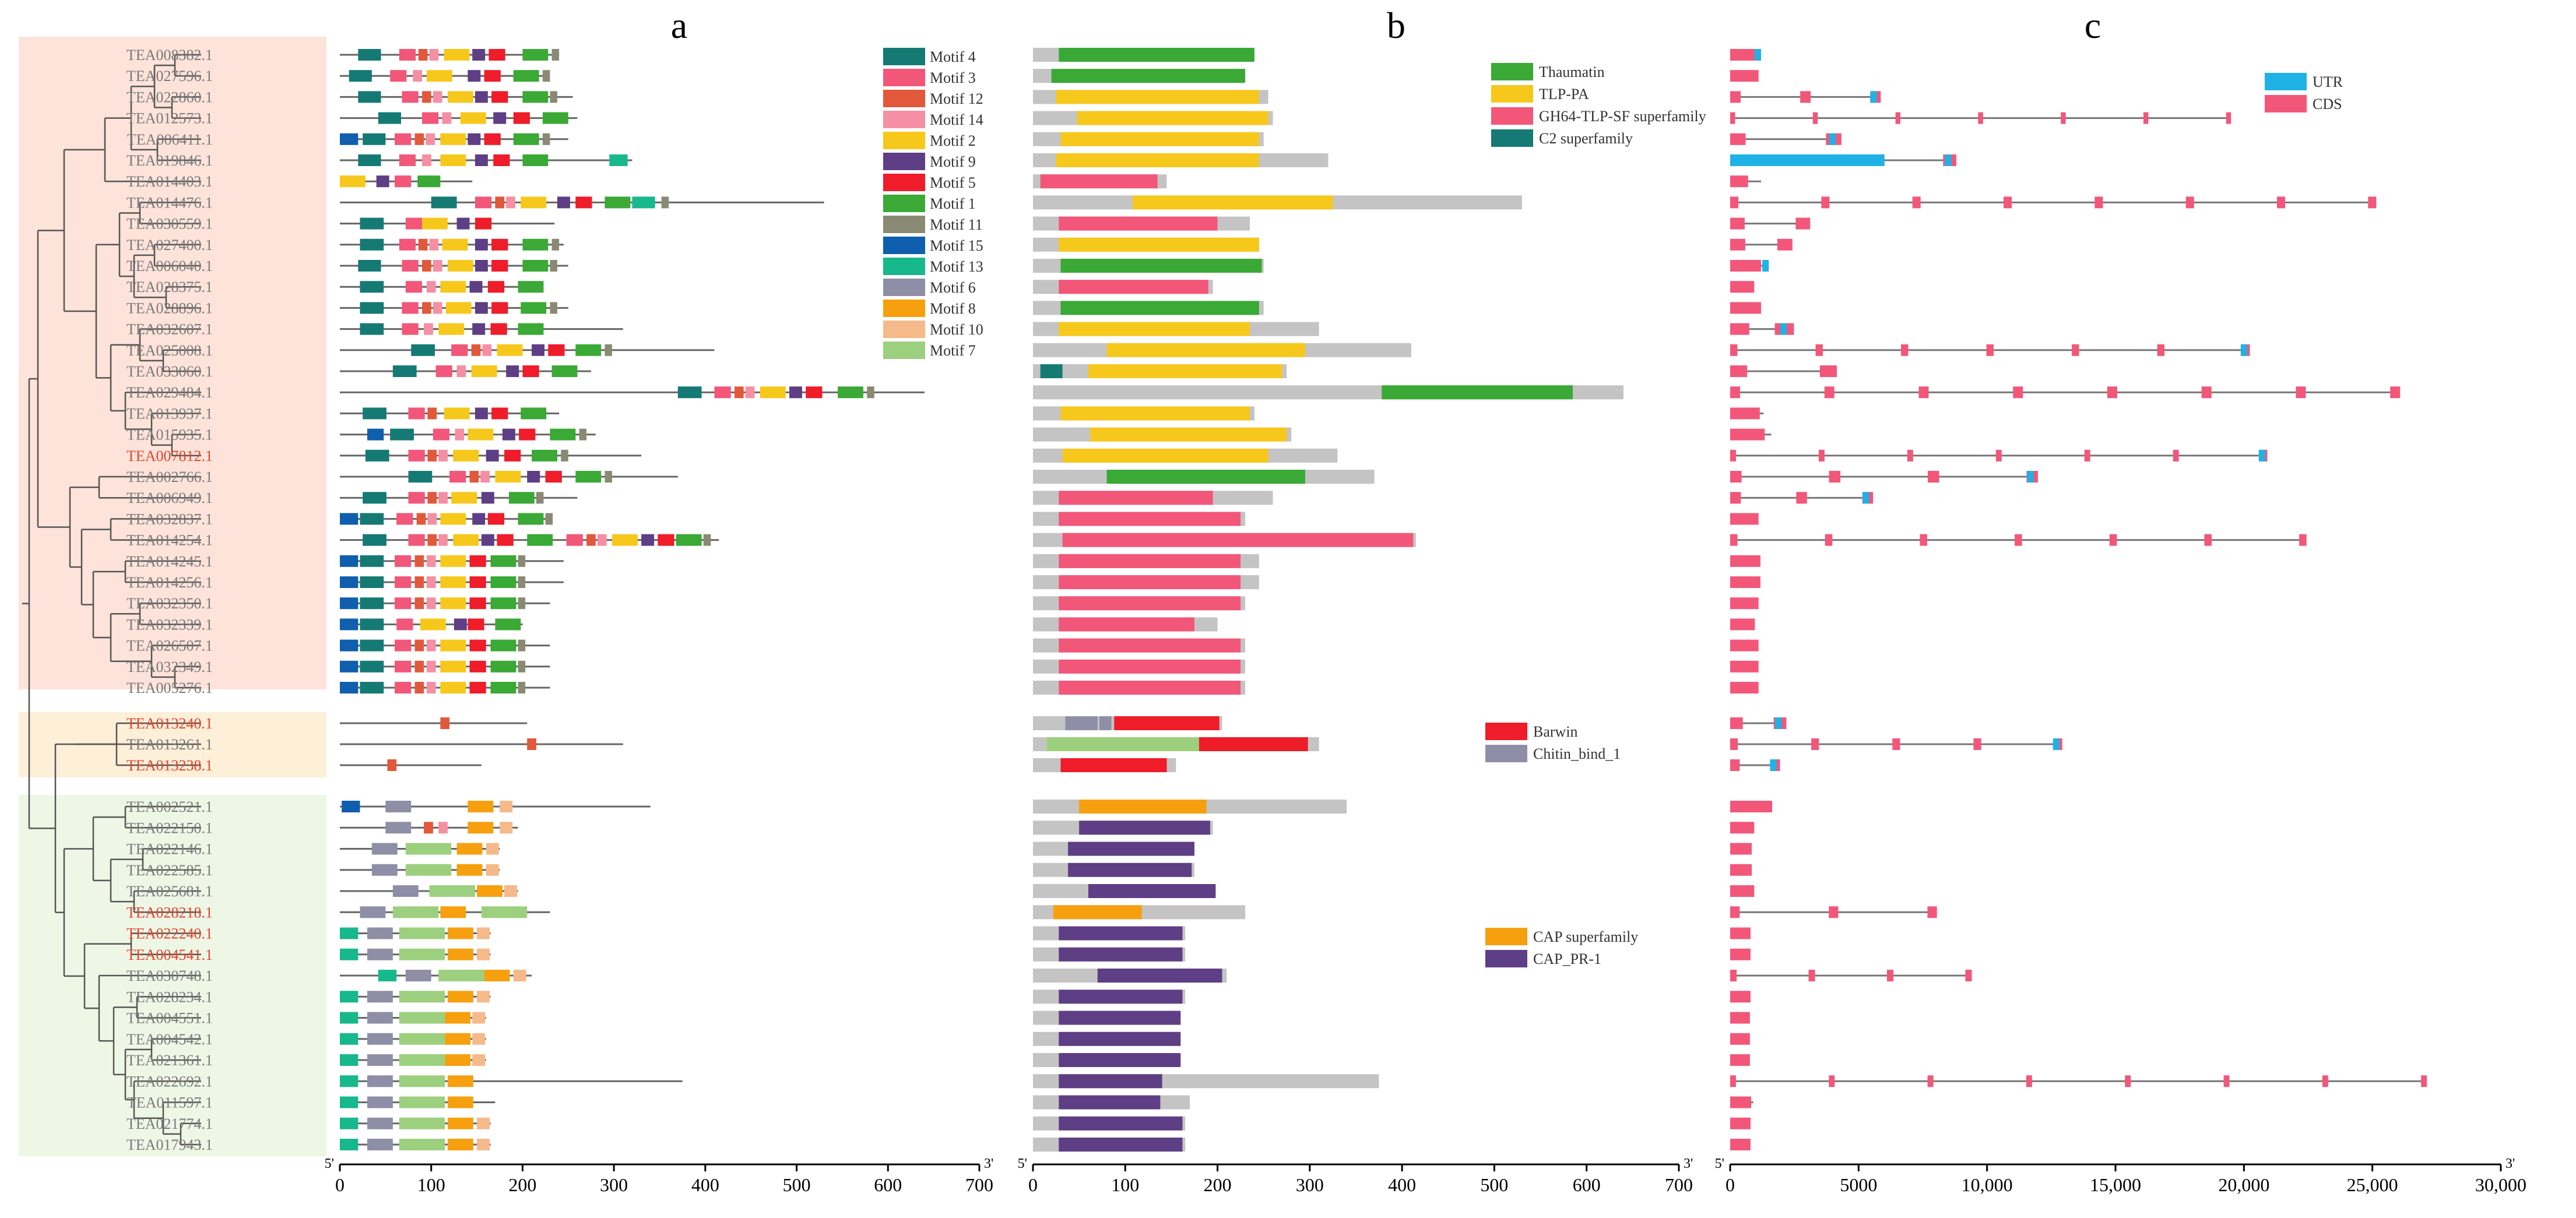 The width and height of the screenshot is (2576, 1218). I want to click on gene-label-18: TEA013937.1, so click(169, 413).